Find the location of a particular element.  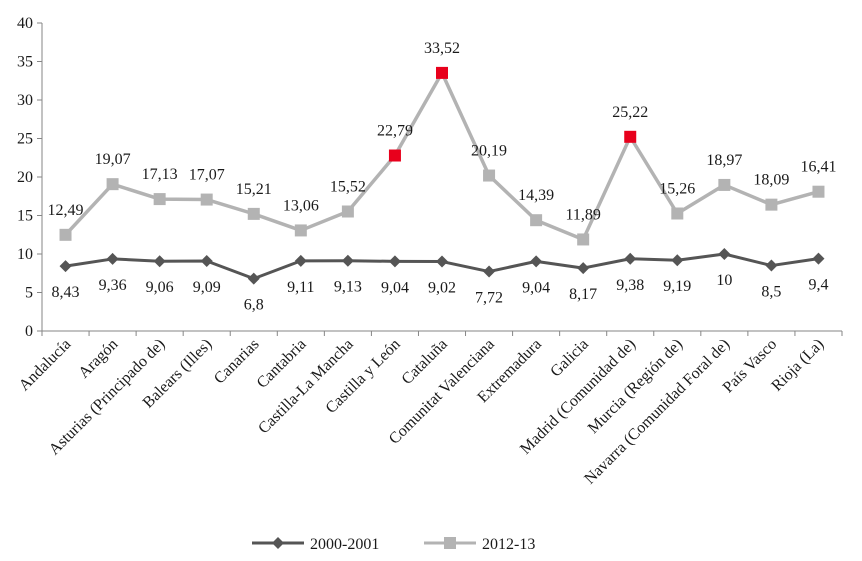

data-label: 9,09 is located at coordinates (207, 287).